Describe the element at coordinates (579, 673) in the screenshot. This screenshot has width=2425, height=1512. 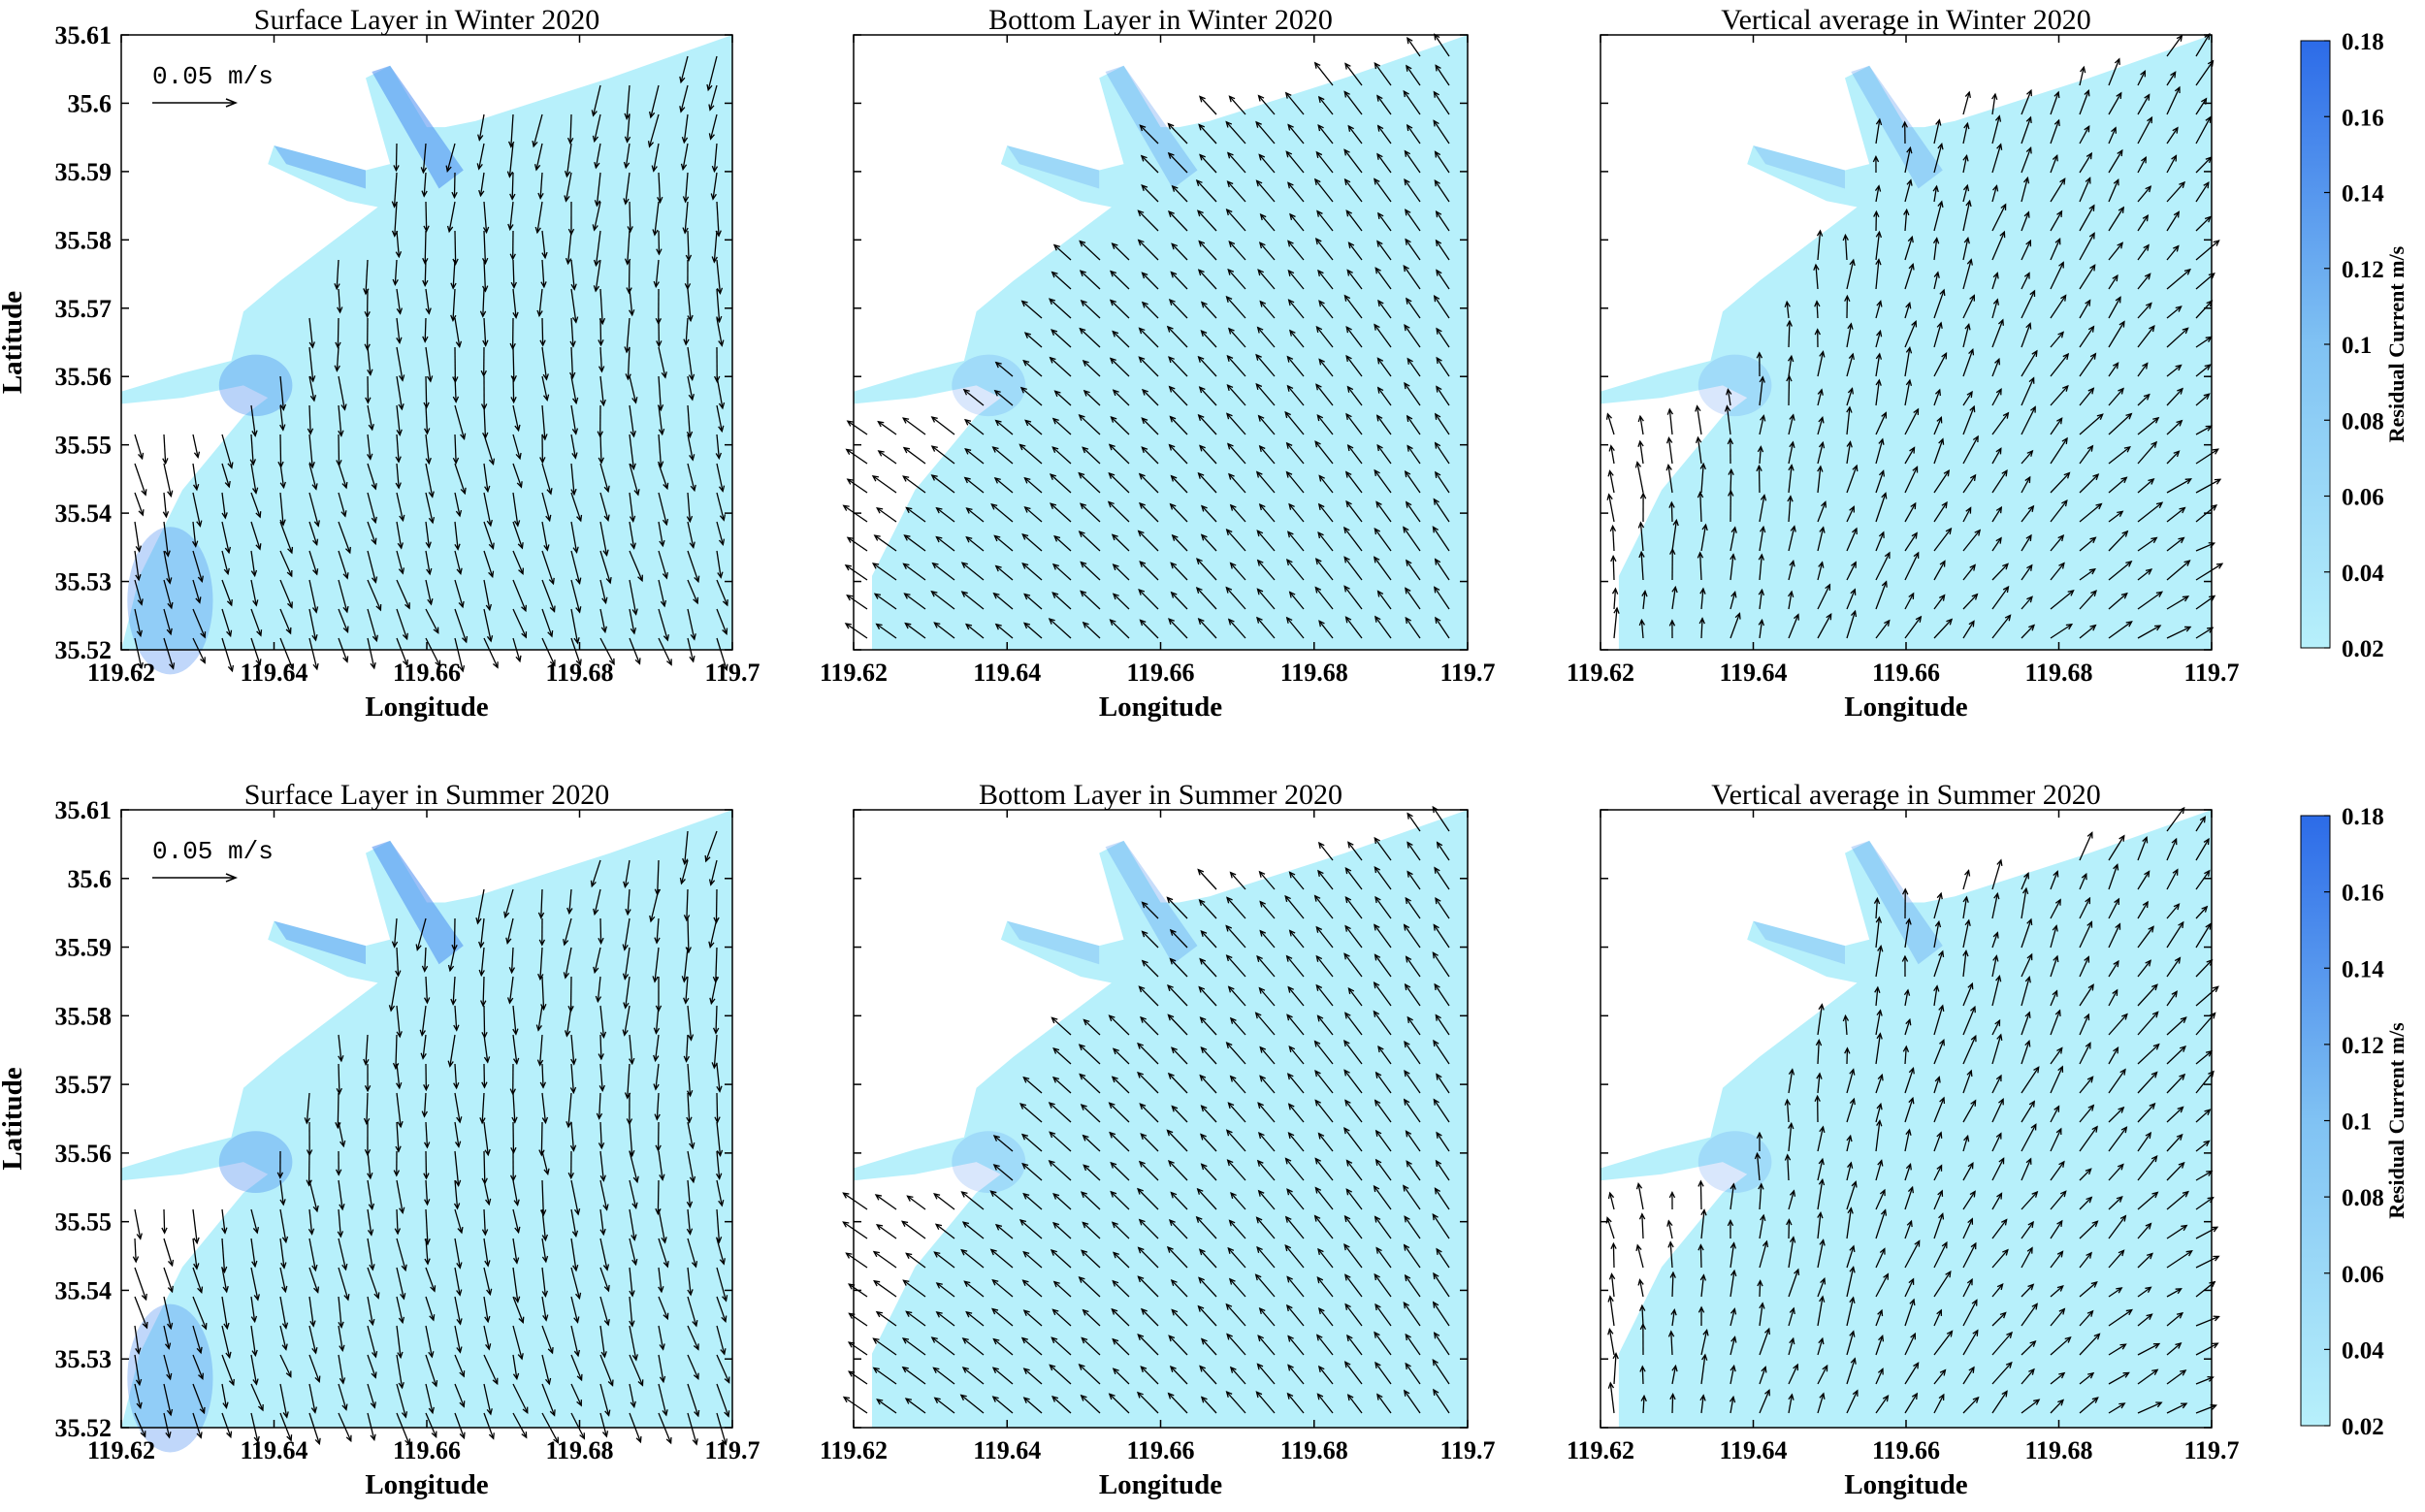
I see `x-tick-label: 119.68` at that location.